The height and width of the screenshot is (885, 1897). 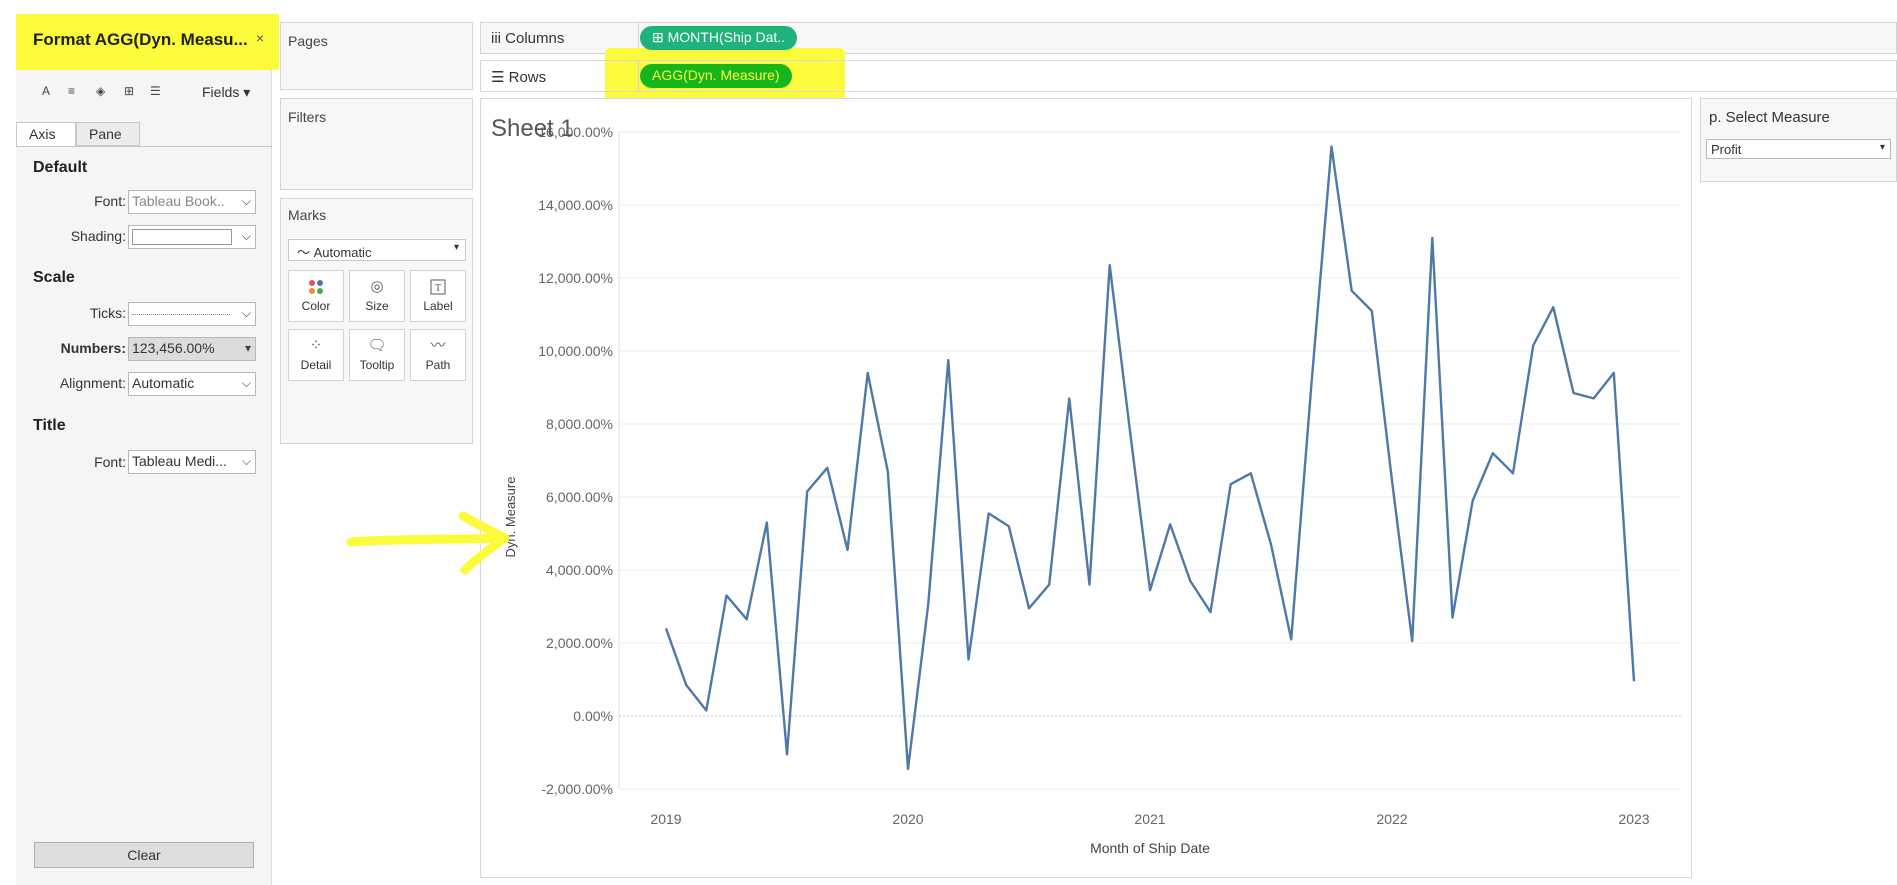 What do you see at coordinates (307, 215) in the screenshot?
I see `marks-title: Marks` at bounding box center [307, 215].